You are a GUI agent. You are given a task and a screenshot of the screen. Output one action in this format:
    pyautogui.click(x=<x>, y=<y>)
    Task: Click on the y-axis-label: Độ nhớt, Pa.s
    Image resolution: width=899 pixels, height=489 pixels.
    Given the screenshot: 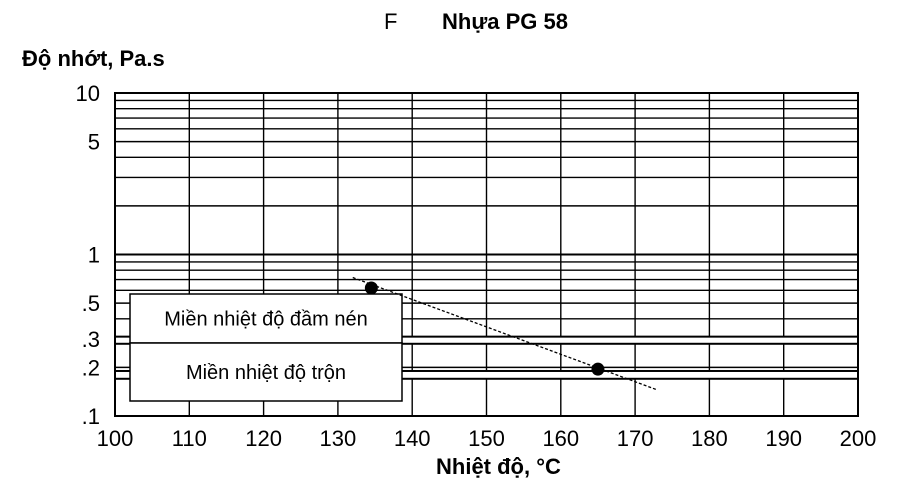 What is the action you would take?
    pyautogui.click(x=93, y=58)
    